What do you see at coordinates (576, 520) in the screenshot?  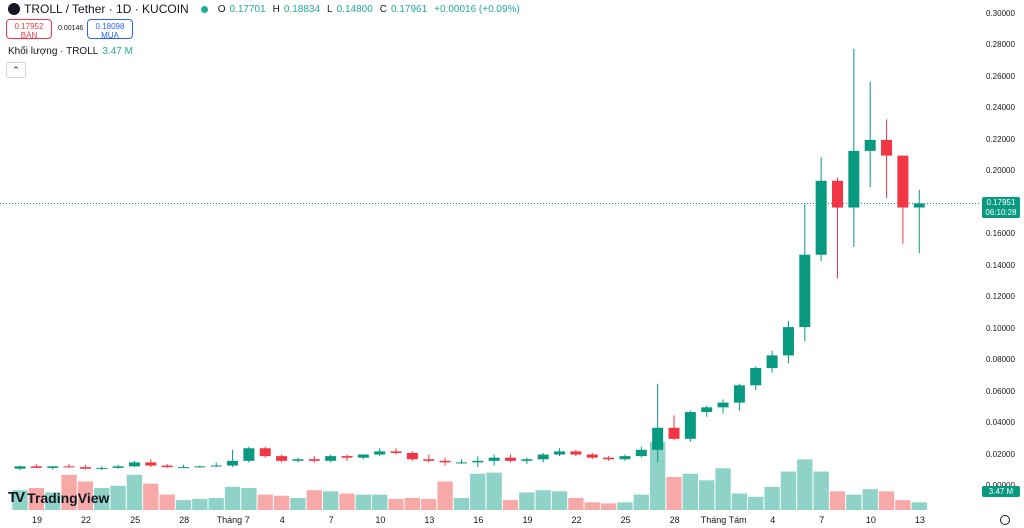 I see `time-tick-label: 22` at bounding box center [576, 520].